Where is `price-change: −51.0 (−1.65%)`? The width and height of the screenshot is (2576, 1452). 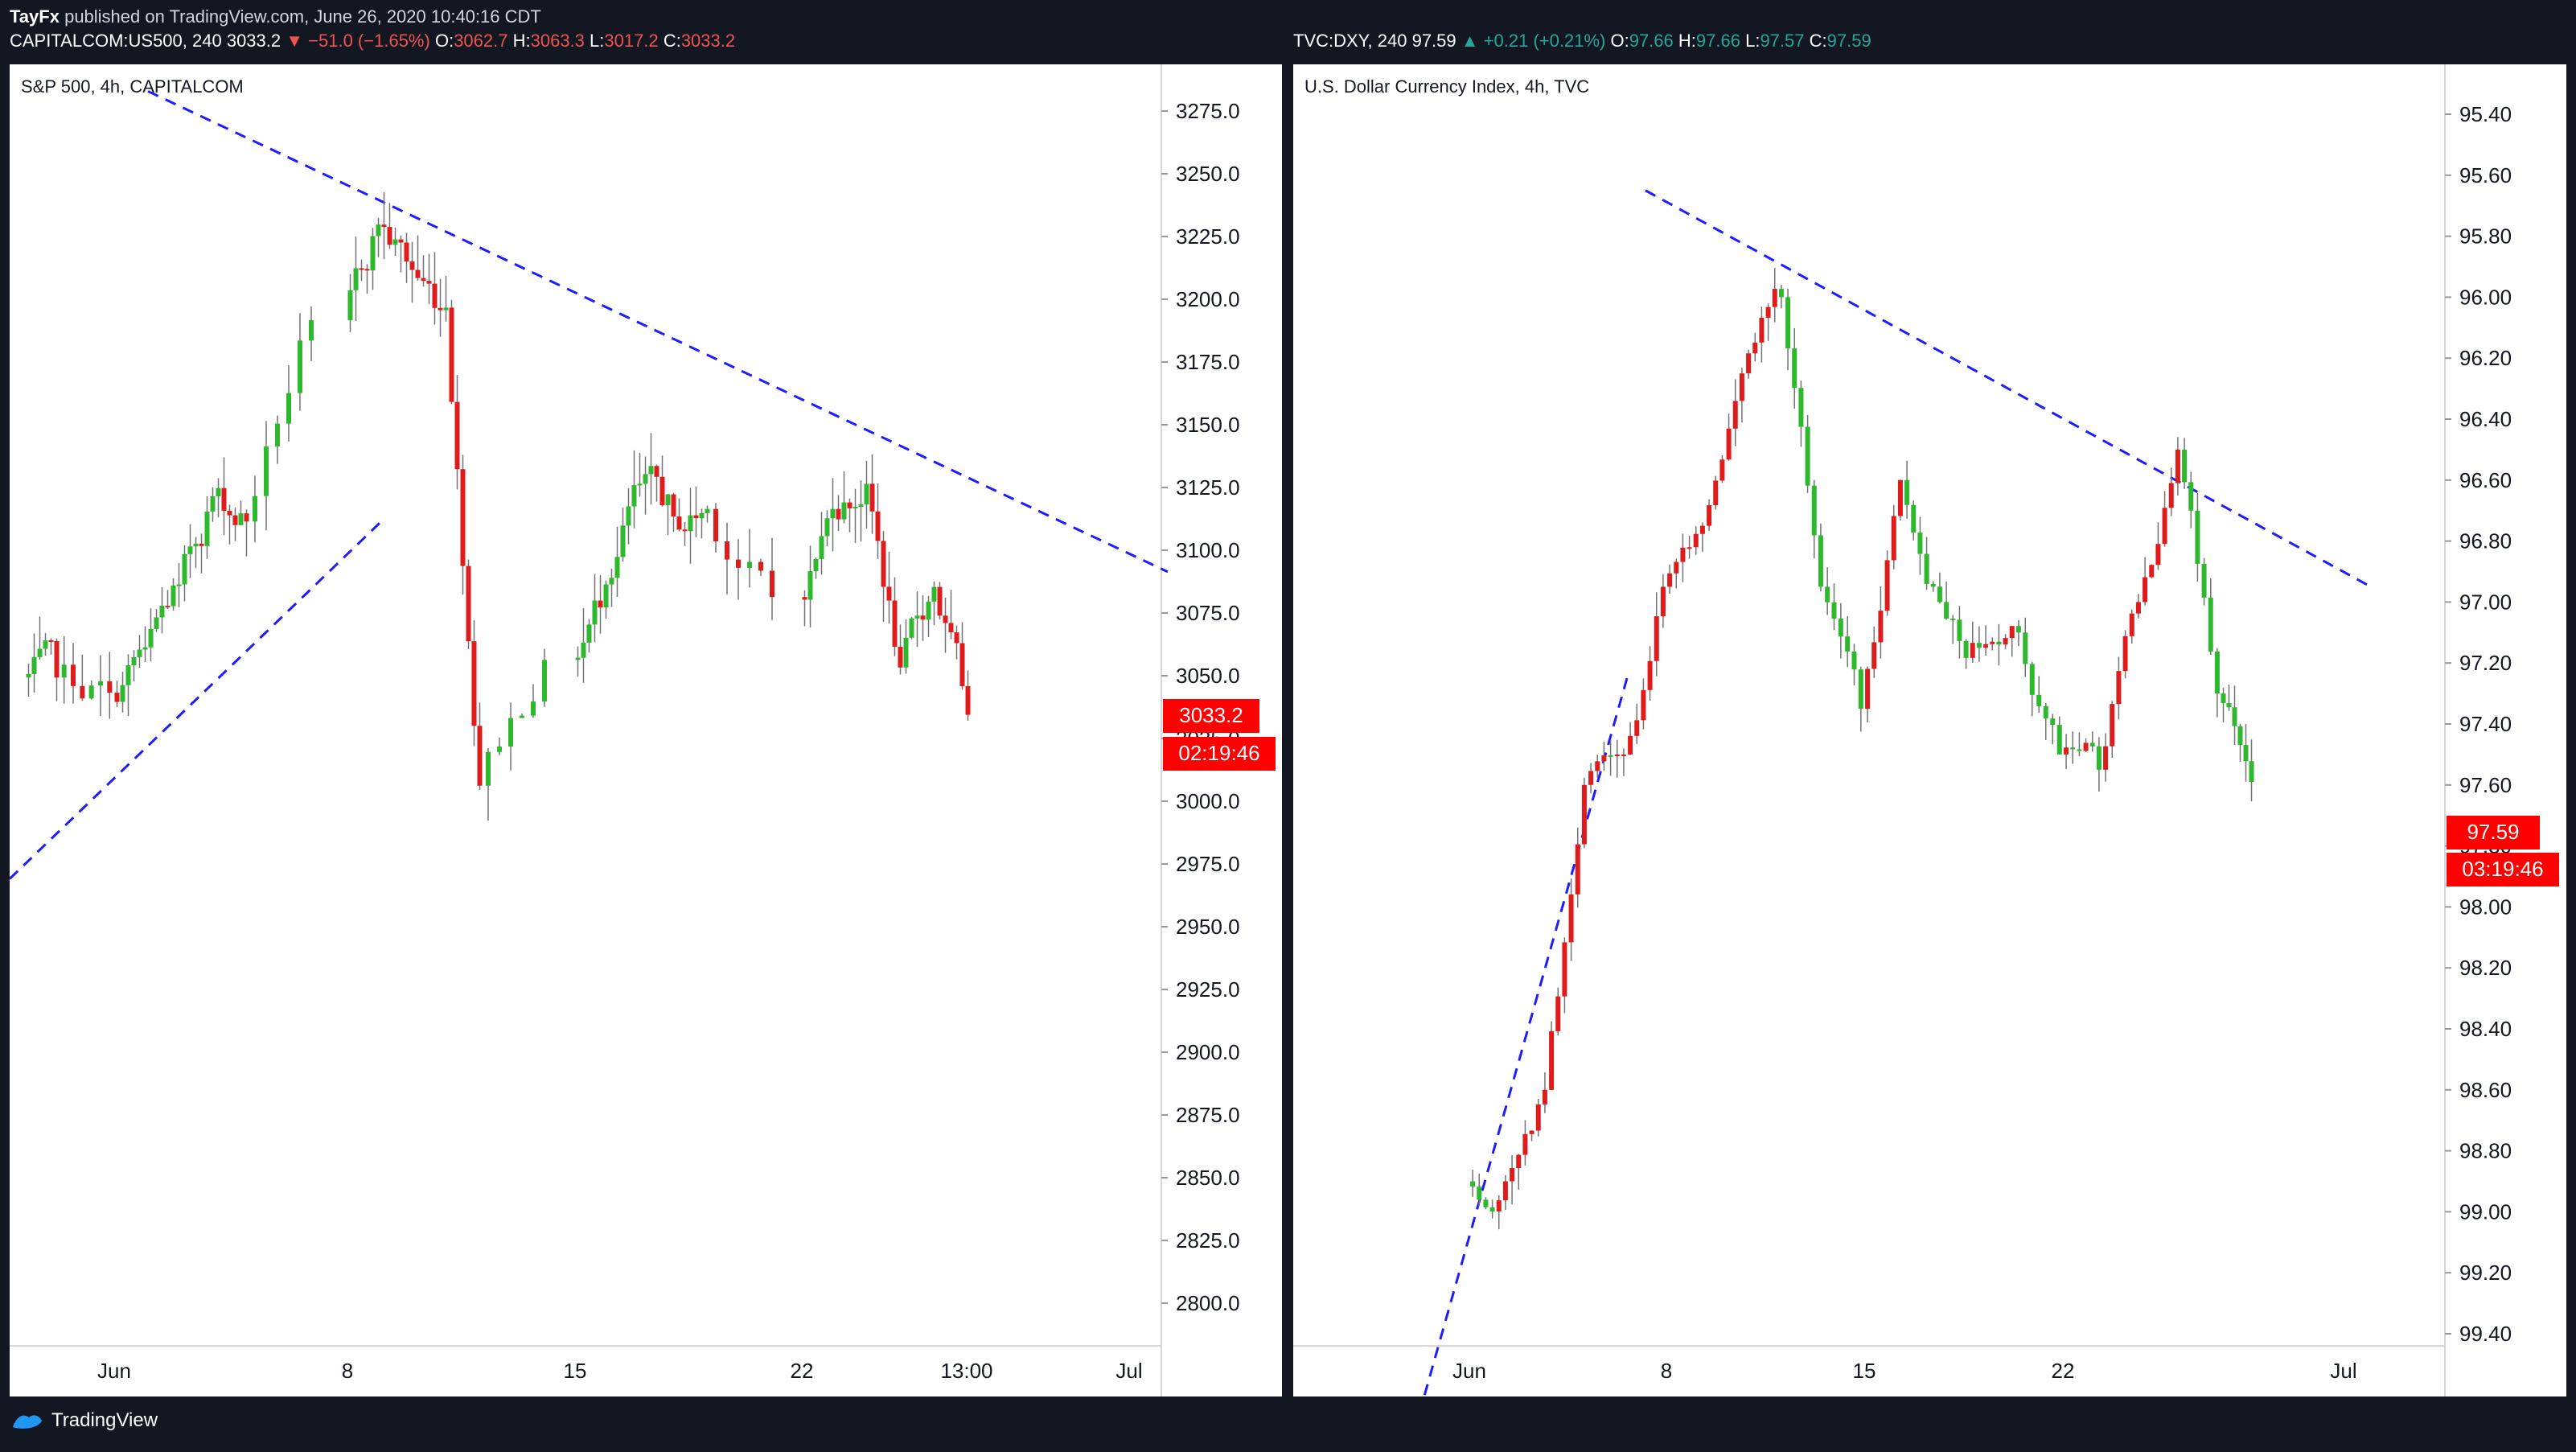 price-change: −51.0 (−1.65%) is located at coordinates (369, 41).